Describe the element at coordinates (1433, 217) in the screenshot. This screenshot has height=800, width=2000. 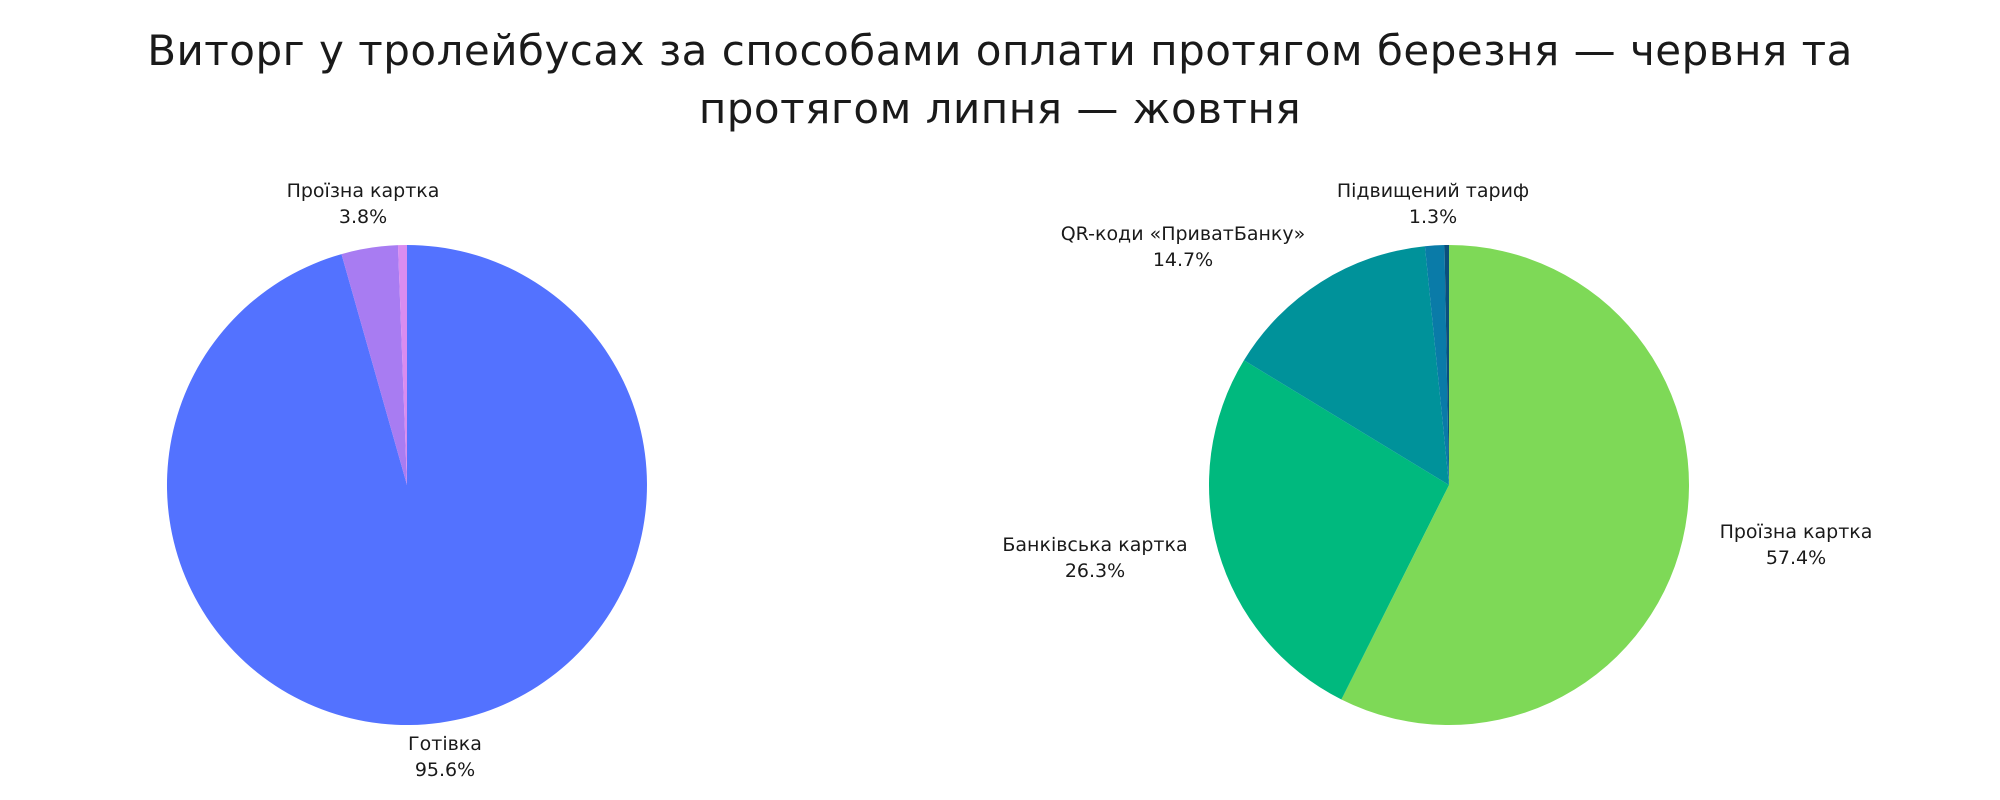
I see `slice-percent-1-3: 1.3%` at that location.